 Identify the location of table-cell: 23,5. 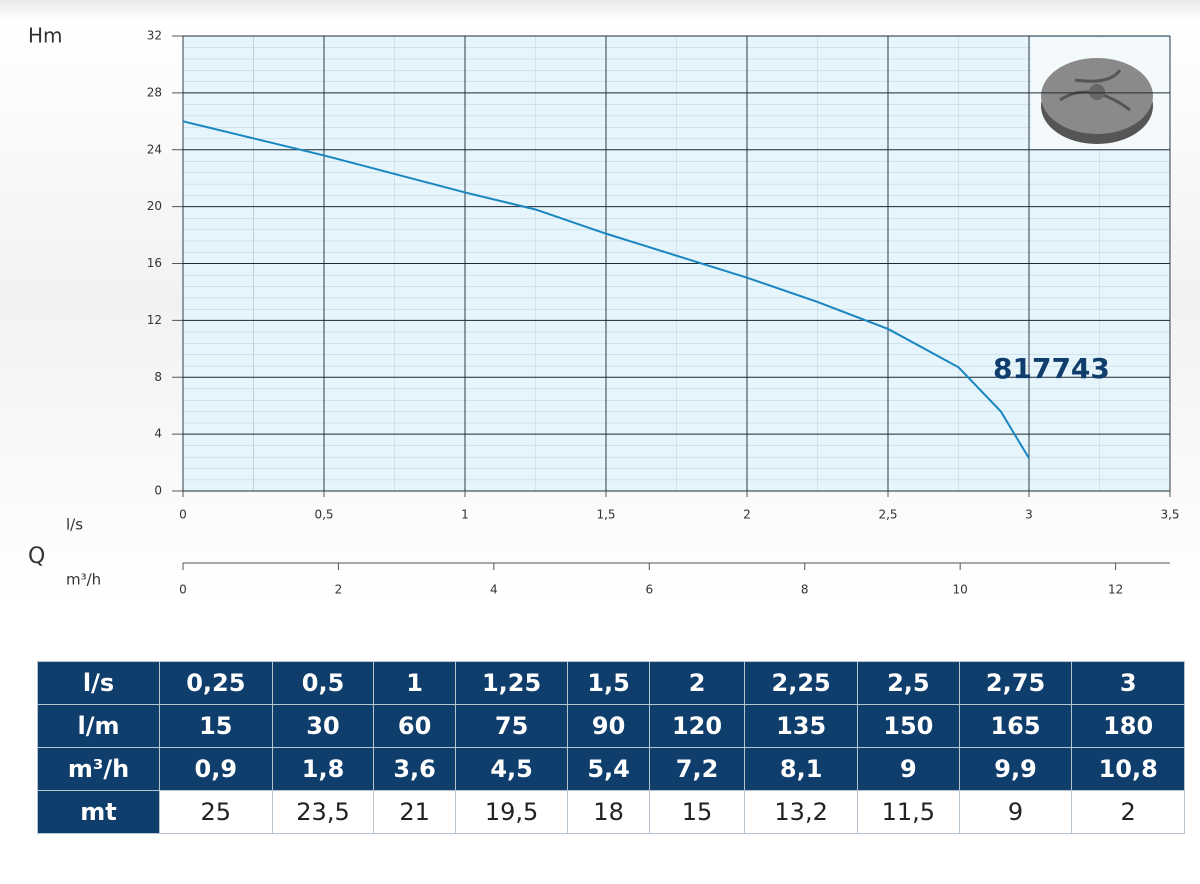
(323, 812).